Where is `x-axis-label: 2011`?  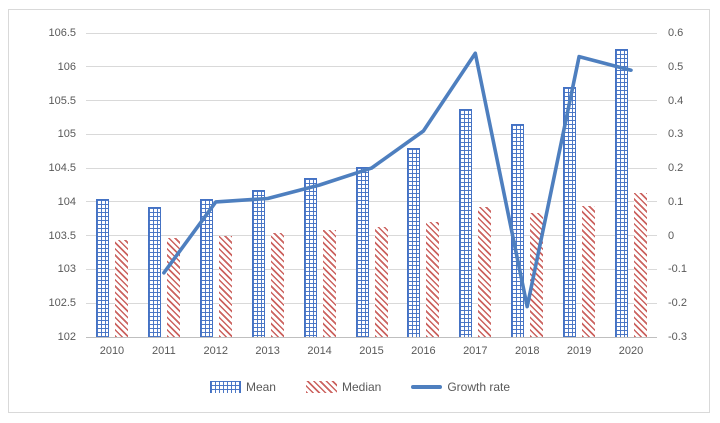
x-axis-label: 2011 is located at coordinates (164, 351).